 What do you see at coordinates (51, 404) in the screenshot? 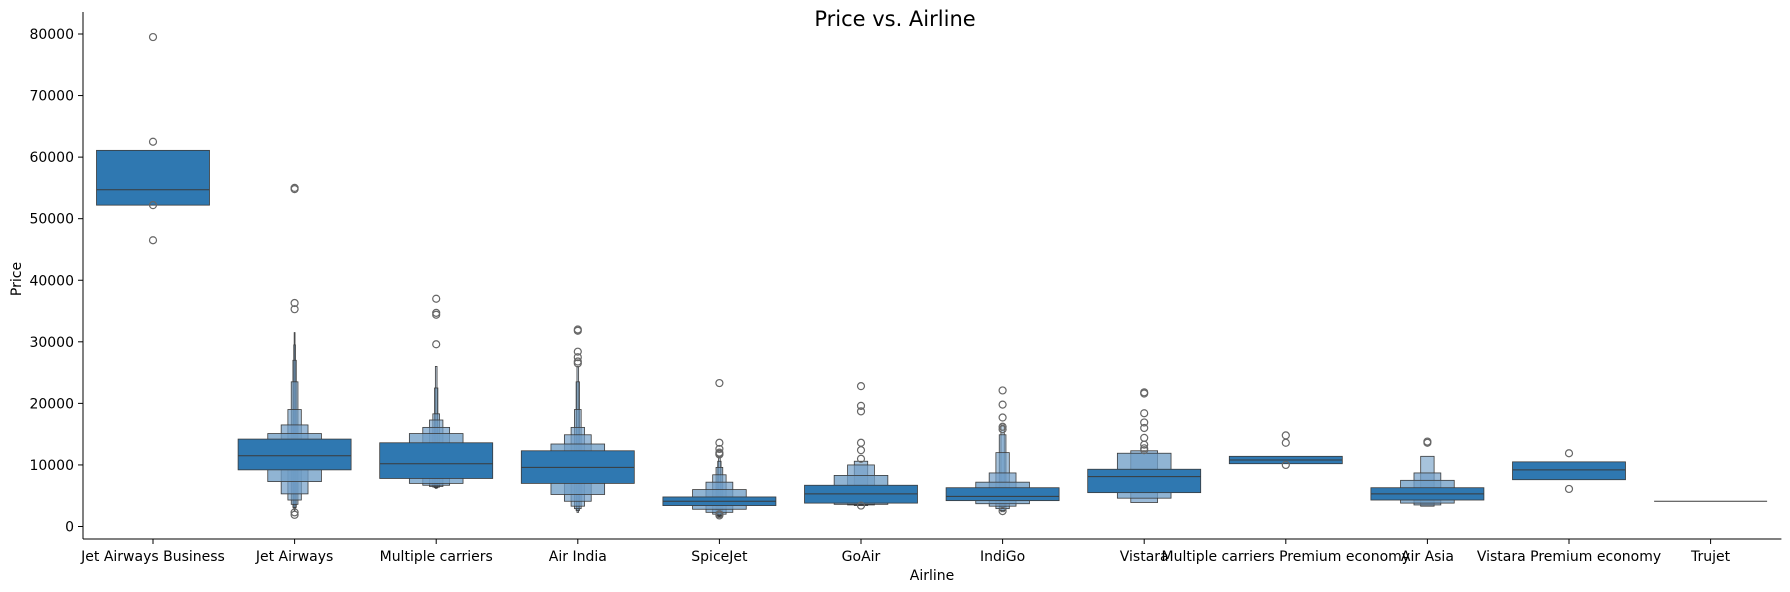
I see `y-tick-label: 20000` at bounding box center [51, 404].